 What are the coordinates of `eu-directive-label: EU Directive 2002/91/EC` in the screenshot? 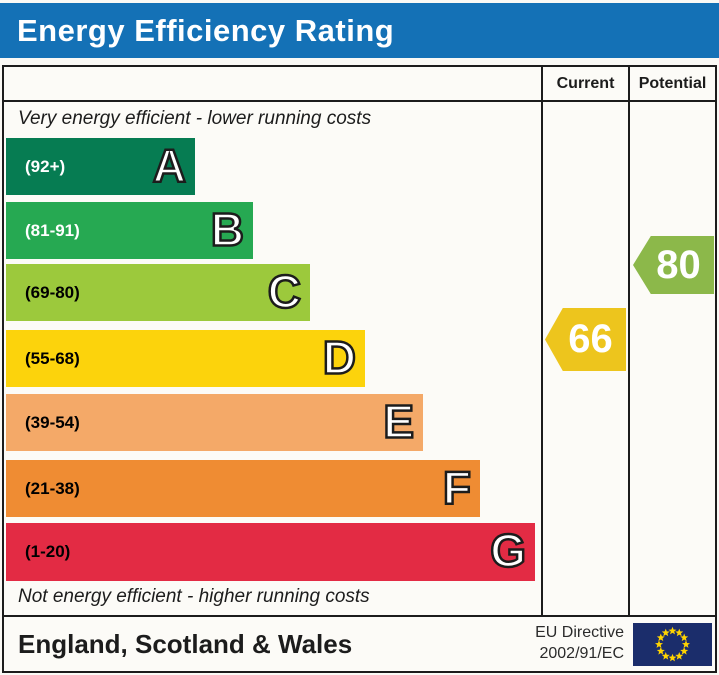 It's located at (579, 644).